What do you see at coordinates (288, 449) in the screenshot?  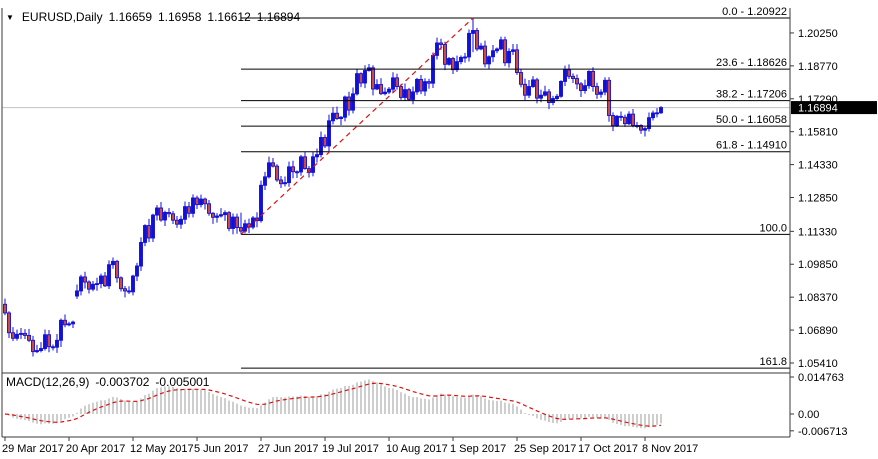 I see `x-axis-label: 27 Jun 2017` at bounding box center [288, 449].